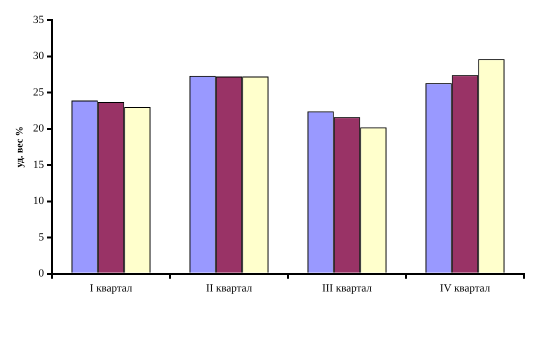 The image size is (540, 343). Describe the element at coordinates (347, 288) in the screenshot. I see `x-tick-label: III квартал` at that location.